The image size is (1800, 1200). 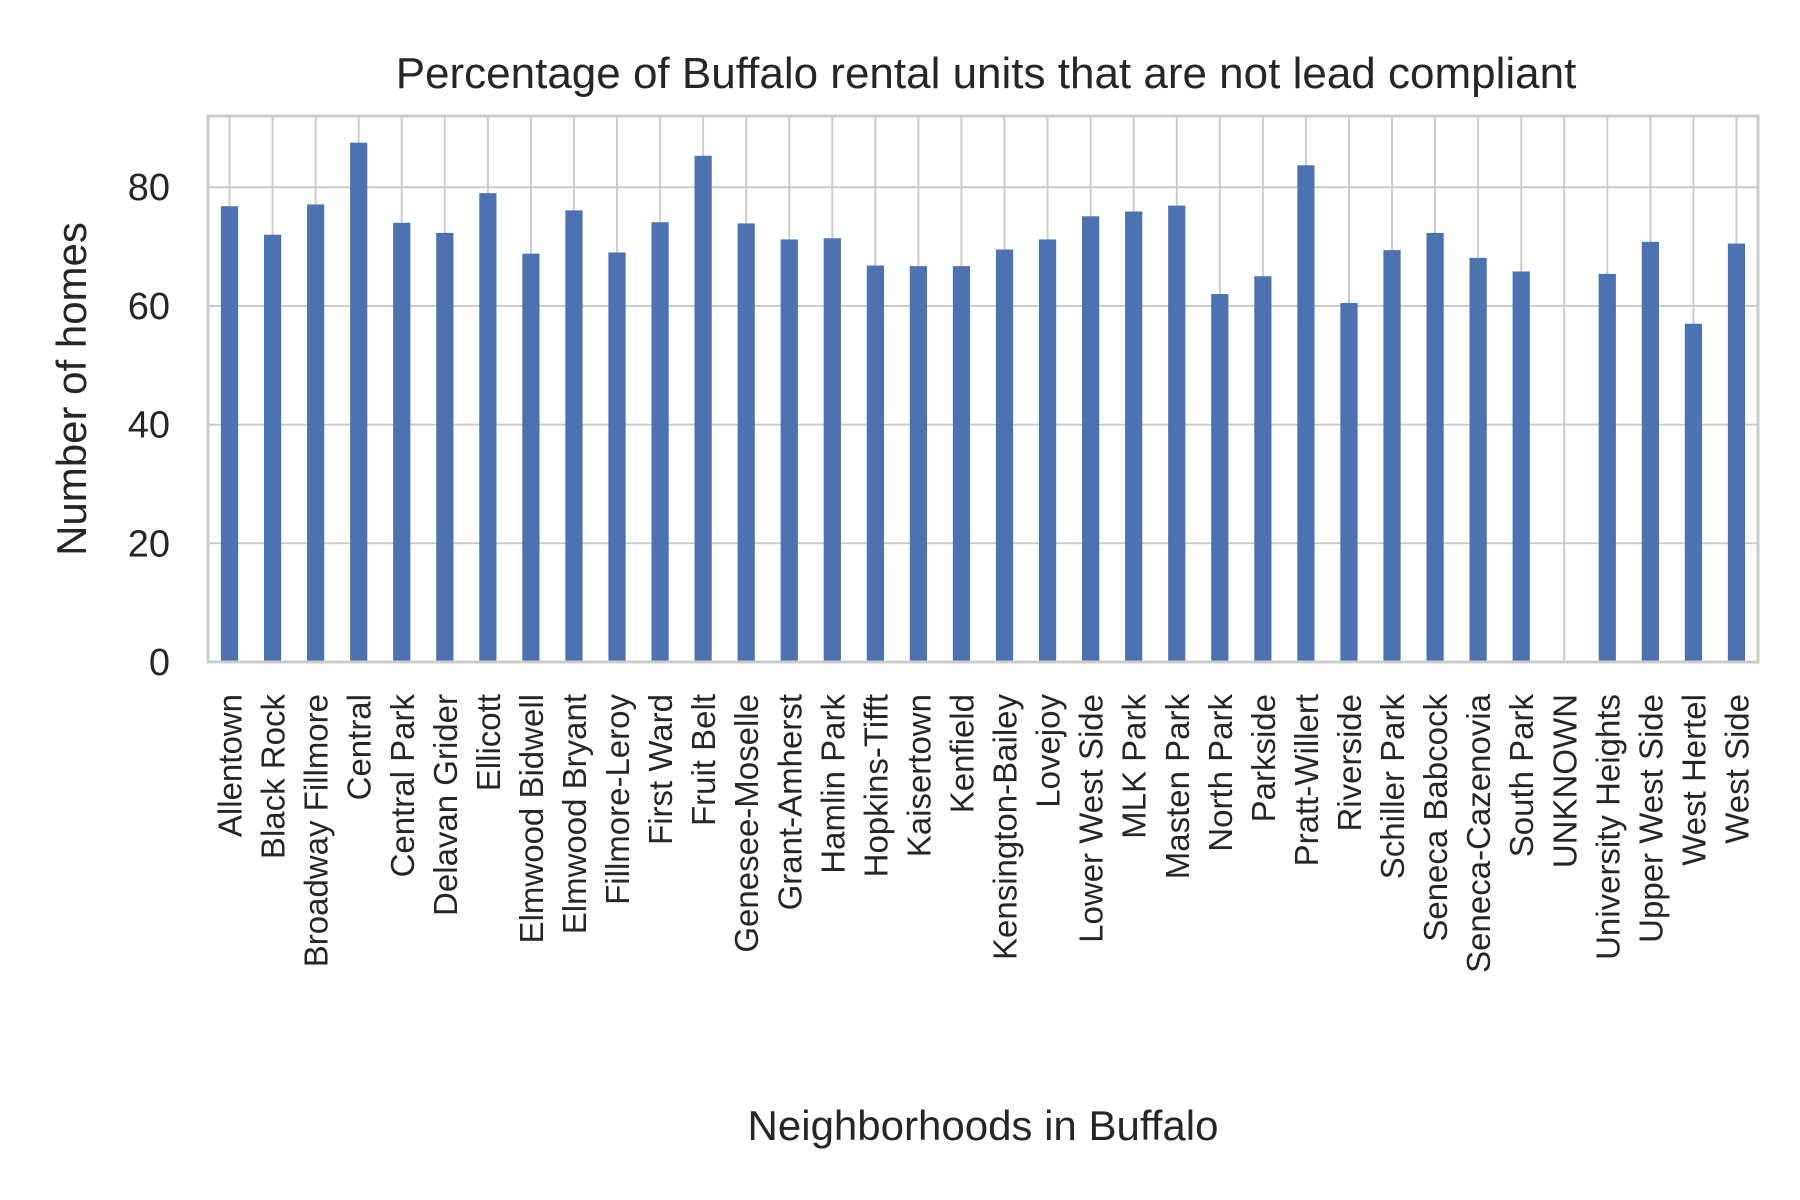 What do you see at coordinates (445, 805) in the screenshot?
I see `x-tick-label: Delavan Grider` at bounding box center [445, 805].